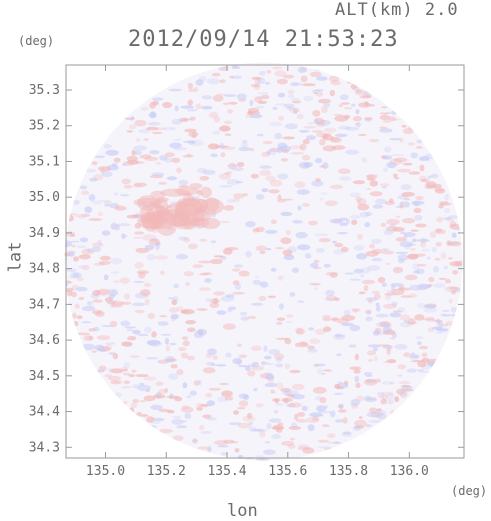 Image resolution: width=491 pixels, height=521 pixels. Describe the element at coordinates (263, 39) in the screenshot. I see `chart-title: 2012/09/14 21:53:23` at that location.